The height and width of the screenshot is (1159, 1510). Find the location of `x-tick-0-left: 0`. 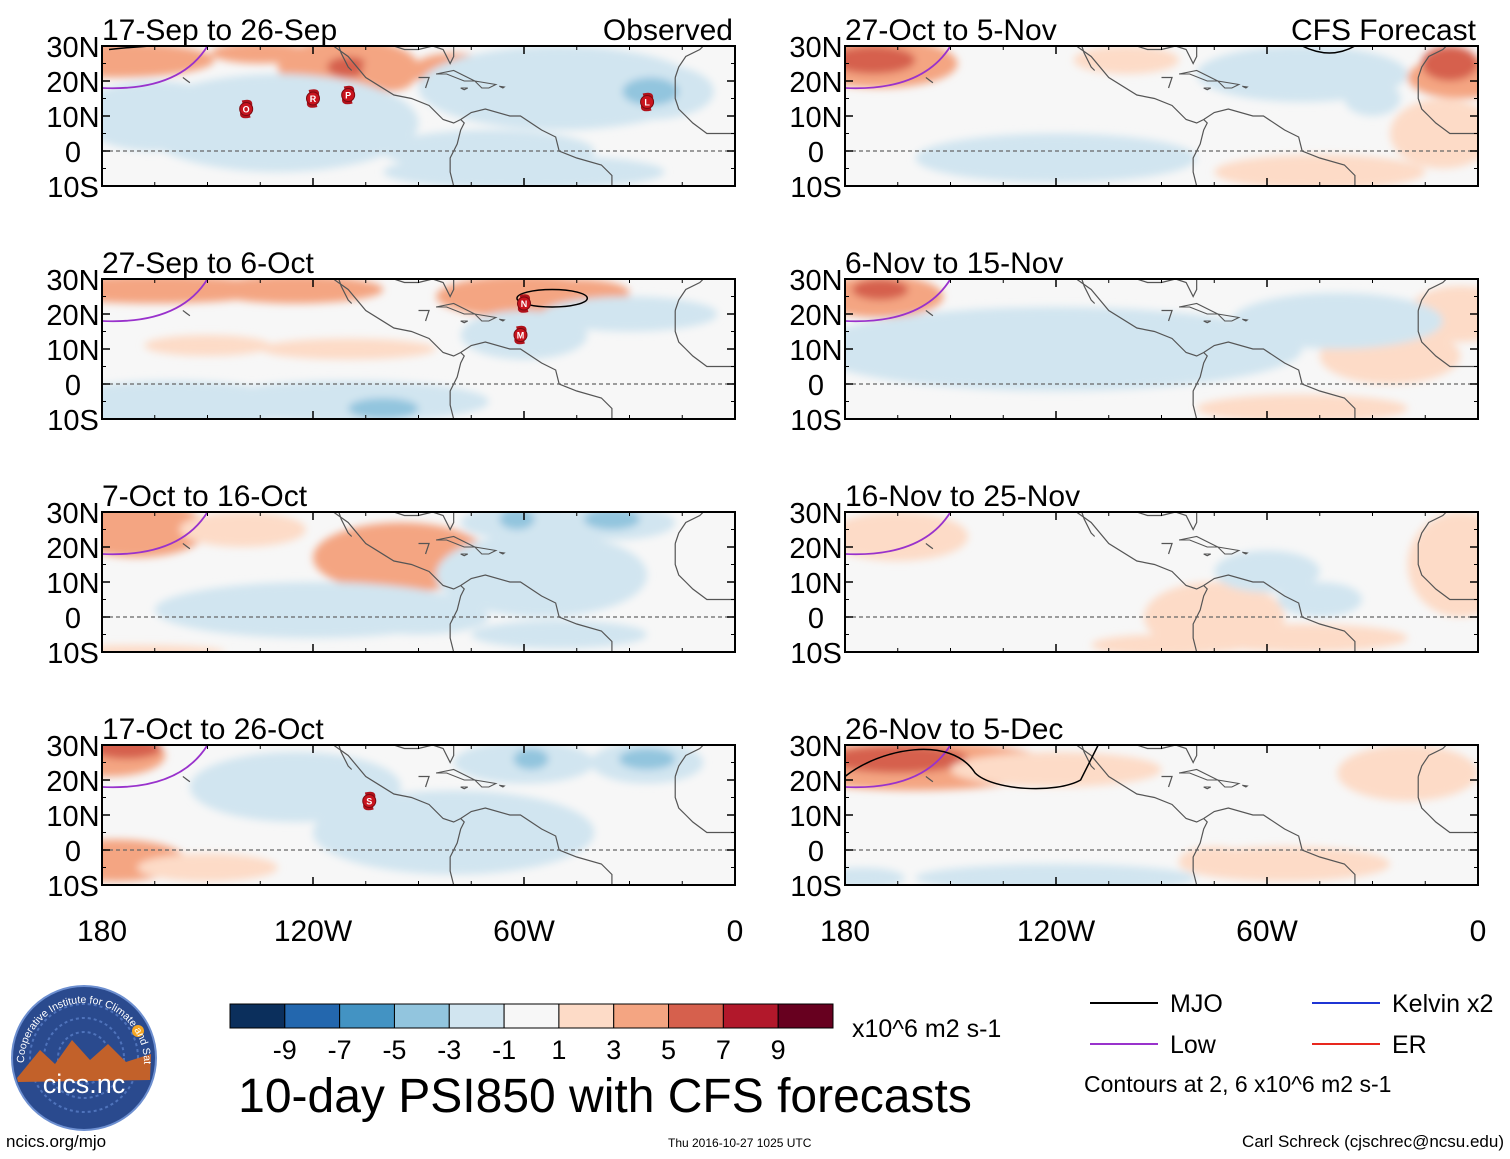

x-tick-0-left: 0 is located at coordinates (735, 931).